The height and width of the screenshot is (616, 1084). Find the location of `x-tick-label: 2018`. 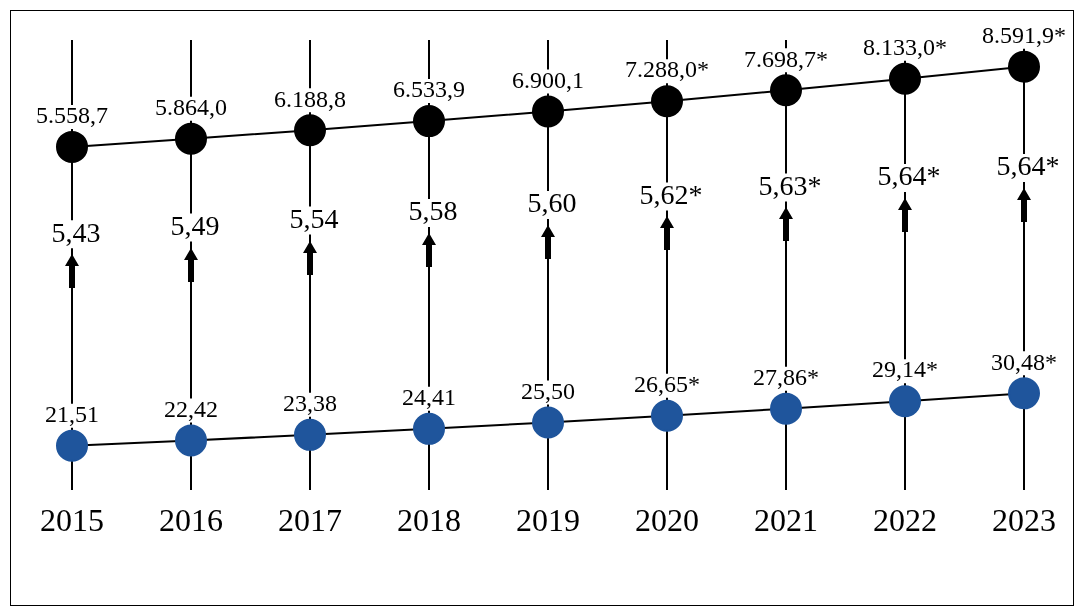

x-tick-label: 2018 is located at coordinates (429, 520).